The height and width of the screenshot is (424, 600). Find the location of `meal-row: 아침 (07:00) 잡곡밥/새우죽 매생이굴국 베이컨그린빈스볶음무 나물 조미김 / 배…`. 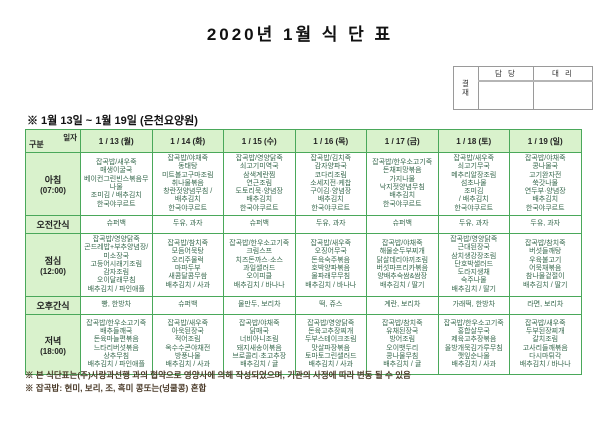

meal-row: 아침 (07:00) 잡곡밥/새우죽 매생이굴국 베이컨그린빈스볶음무 나물 조미김 / 배… is located at coordinates (303, 184).